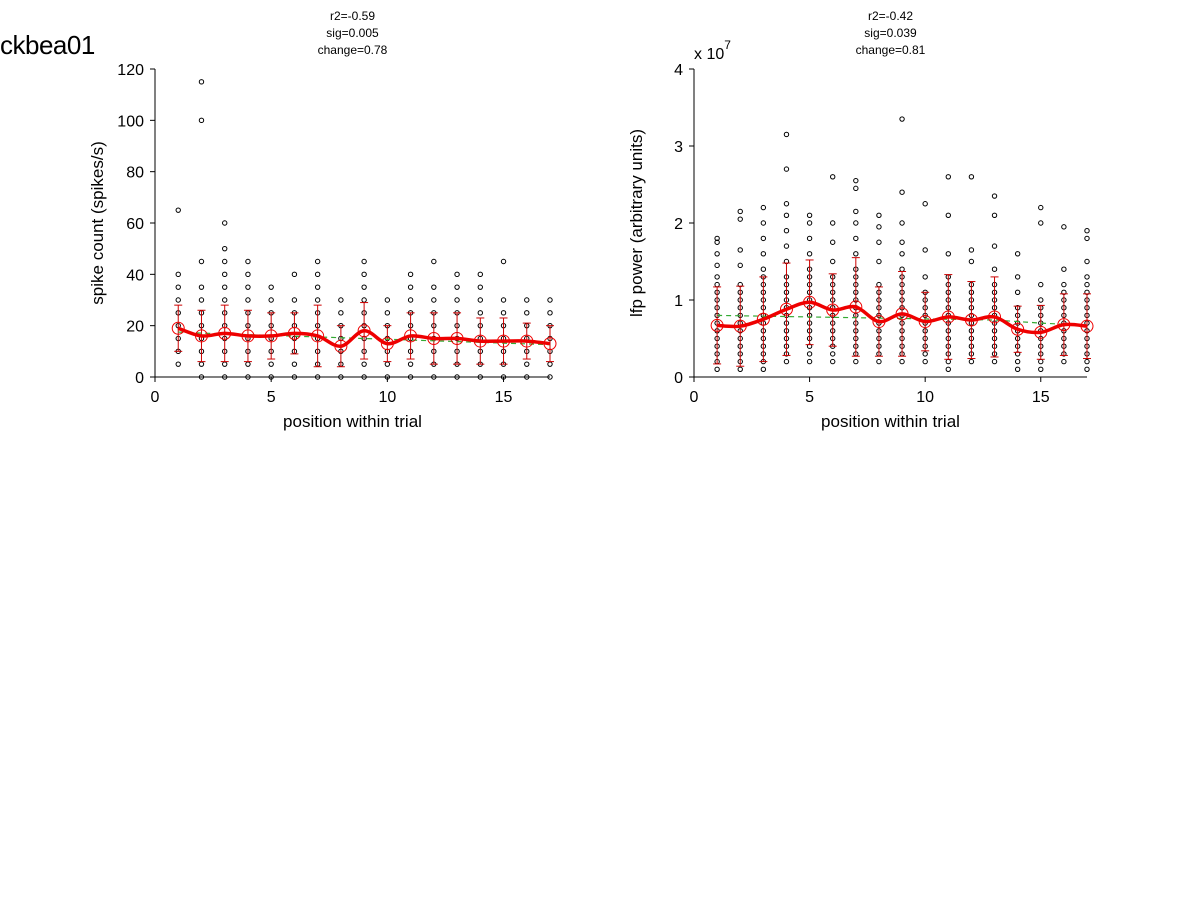 This screenshot has height=901, width=1200. I want to click on y-tick-label: 60, so click(135, 224).